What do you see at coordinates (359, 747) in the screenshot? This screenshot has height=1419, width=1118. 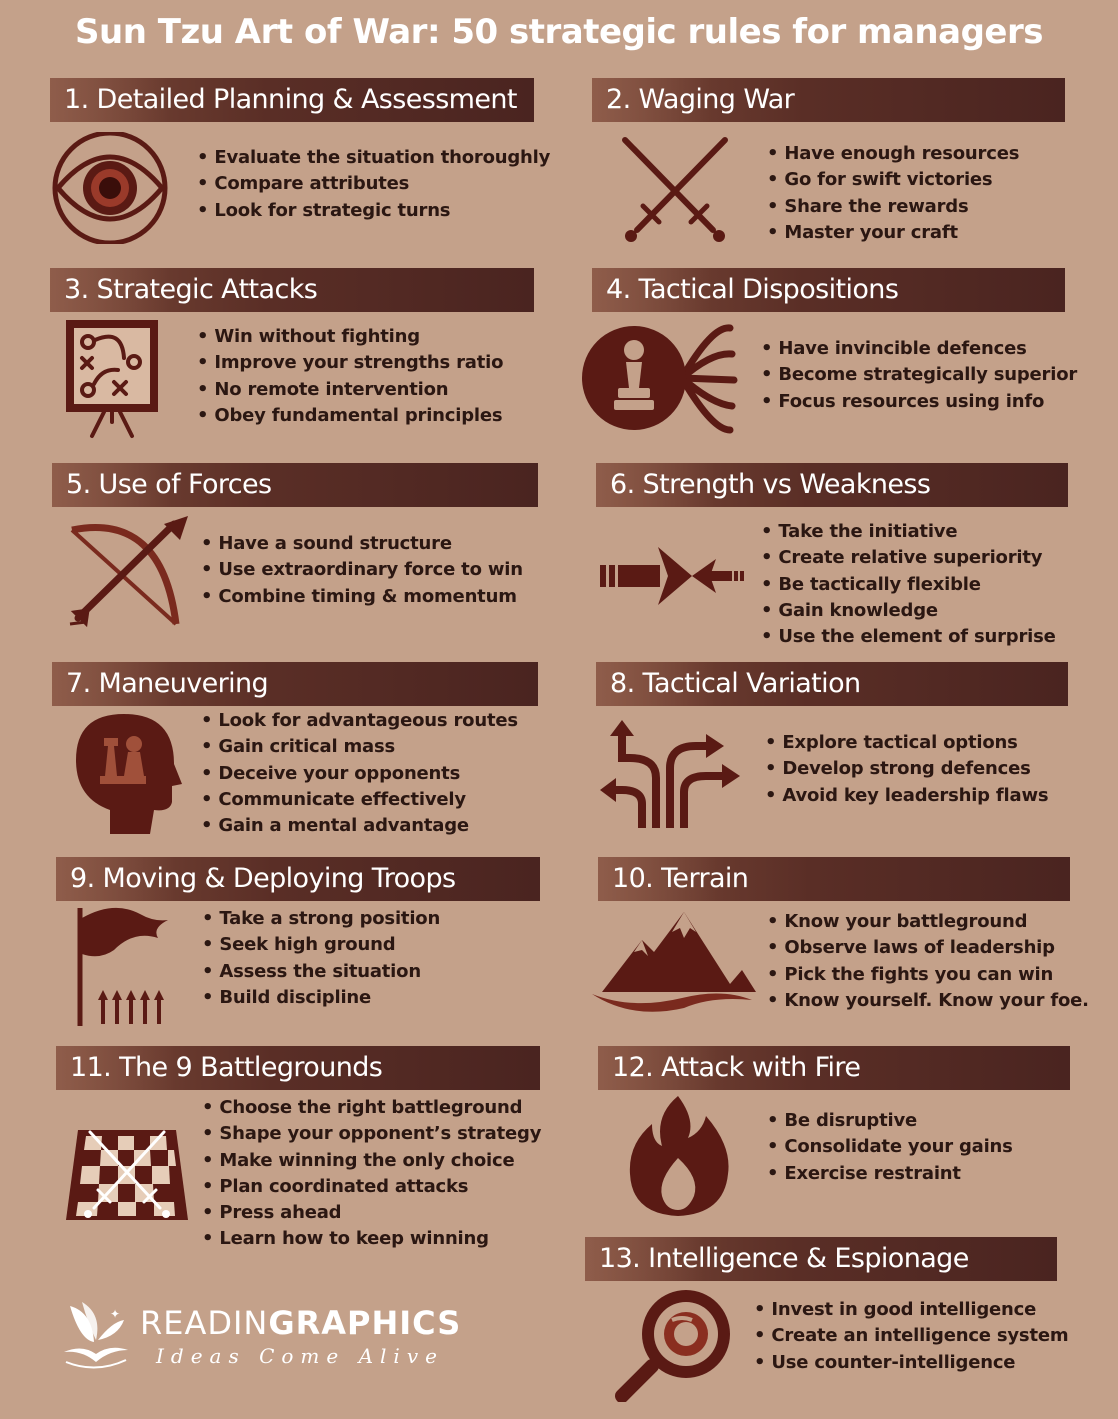 I see `list-item: Gain critical mass` at bounding box center [359, 747].